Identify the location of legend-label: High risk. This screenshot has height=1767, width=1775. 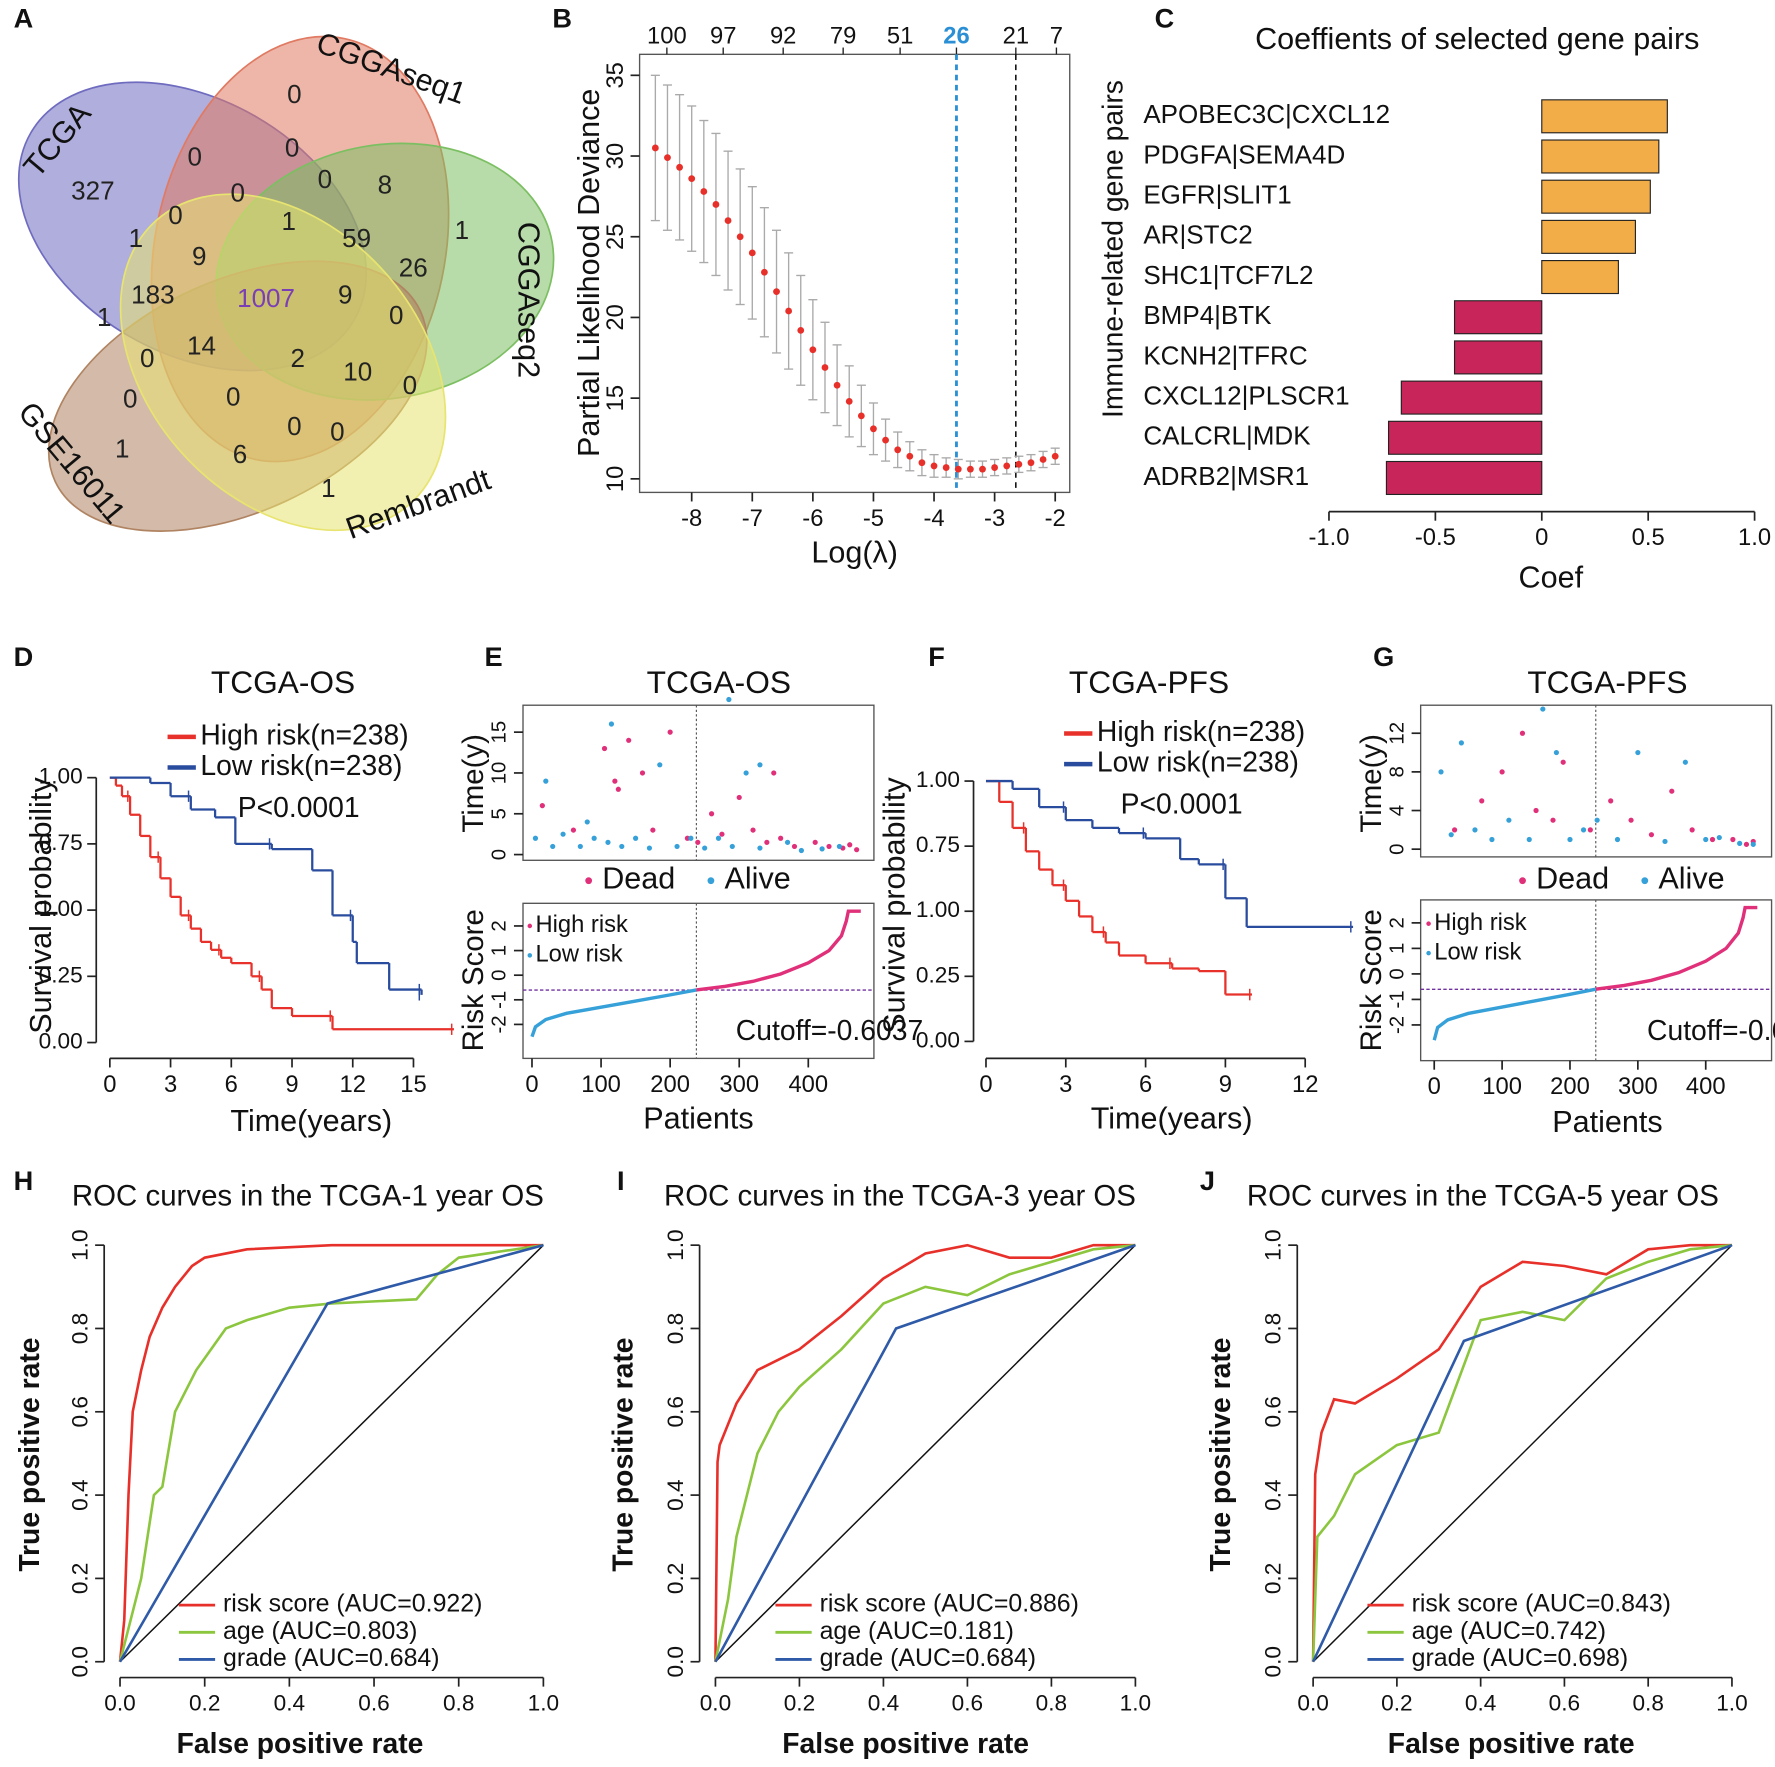
(1480, 922).